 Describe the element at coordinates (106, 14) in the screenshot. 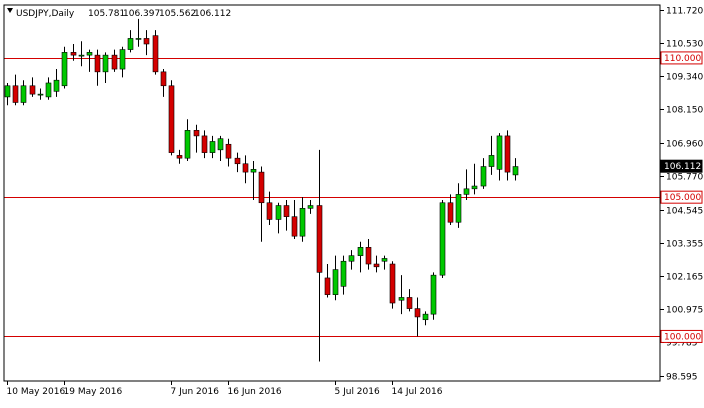

I see `chart-header-open: 105.781` at that location.